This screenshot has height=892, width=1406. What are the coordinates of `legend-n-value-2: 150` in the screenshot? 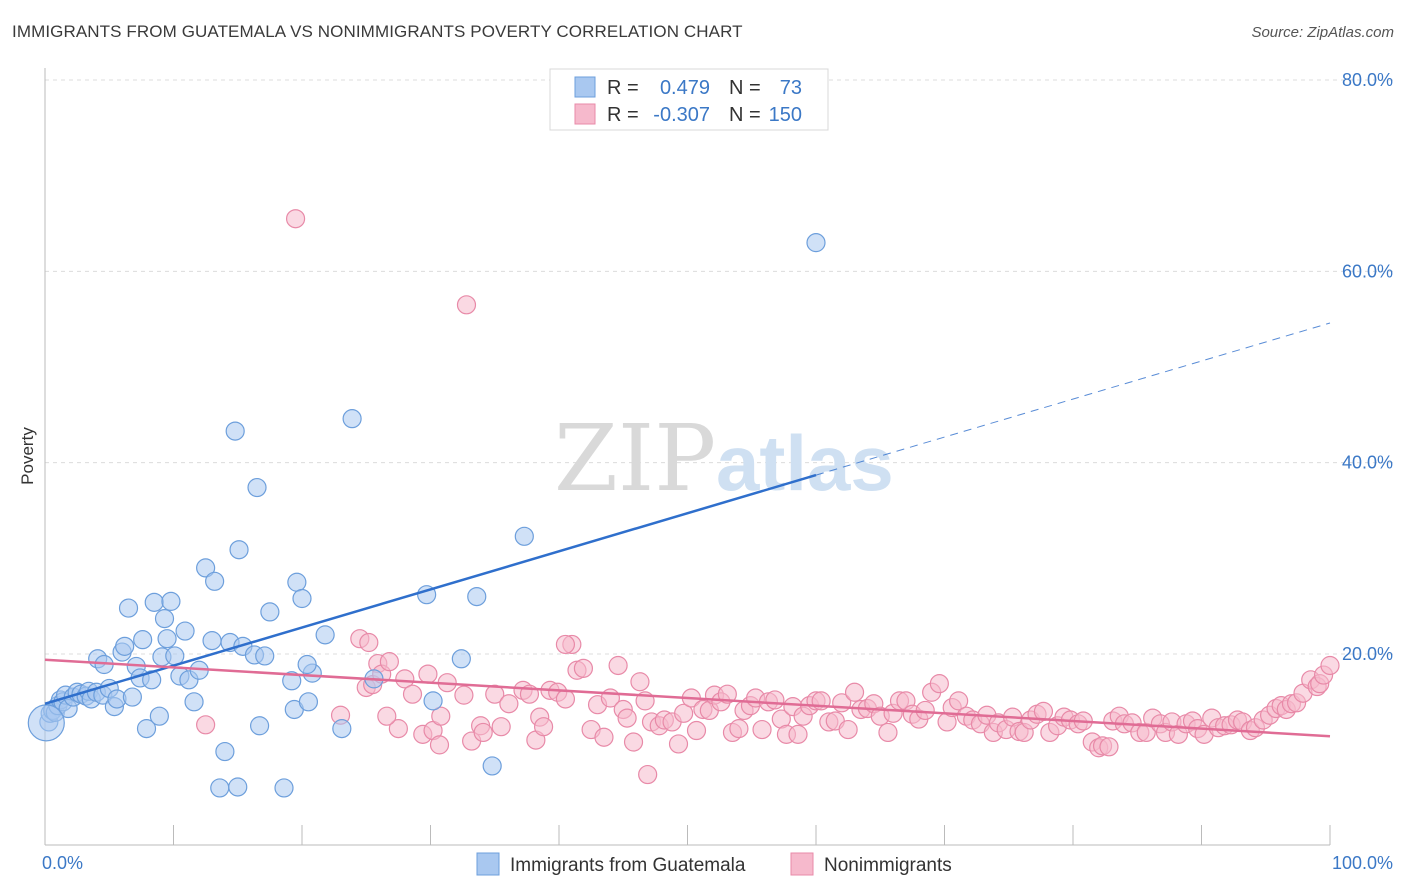 It's located at (785, 115).